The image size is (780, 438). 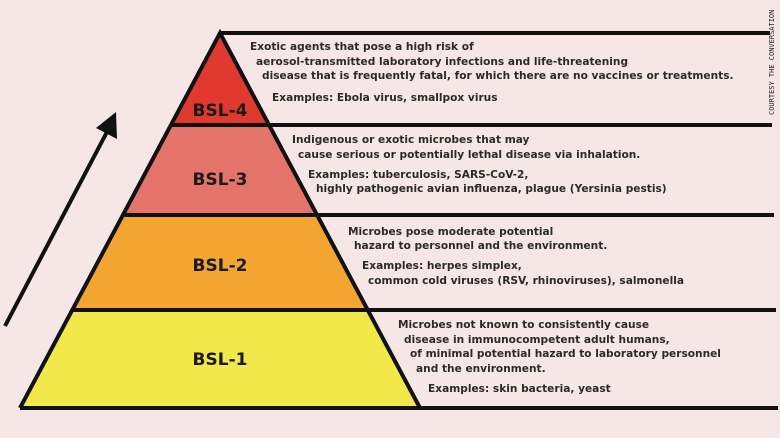 What do you see at coordinates (220, 266) in the screenshot?
I see `level-label-bsl-2: BSL-2` at bounding box center [220, 266].